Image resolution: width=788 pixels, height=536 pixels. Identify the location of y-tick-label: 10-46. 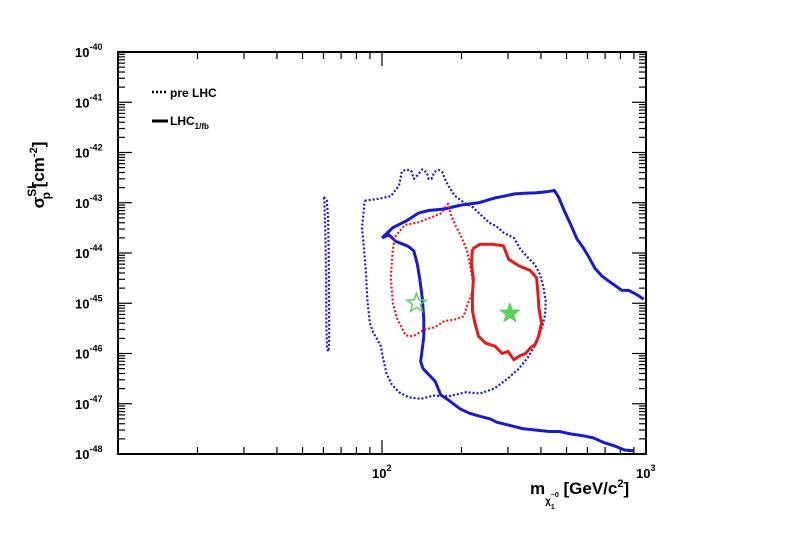
(88, 353).